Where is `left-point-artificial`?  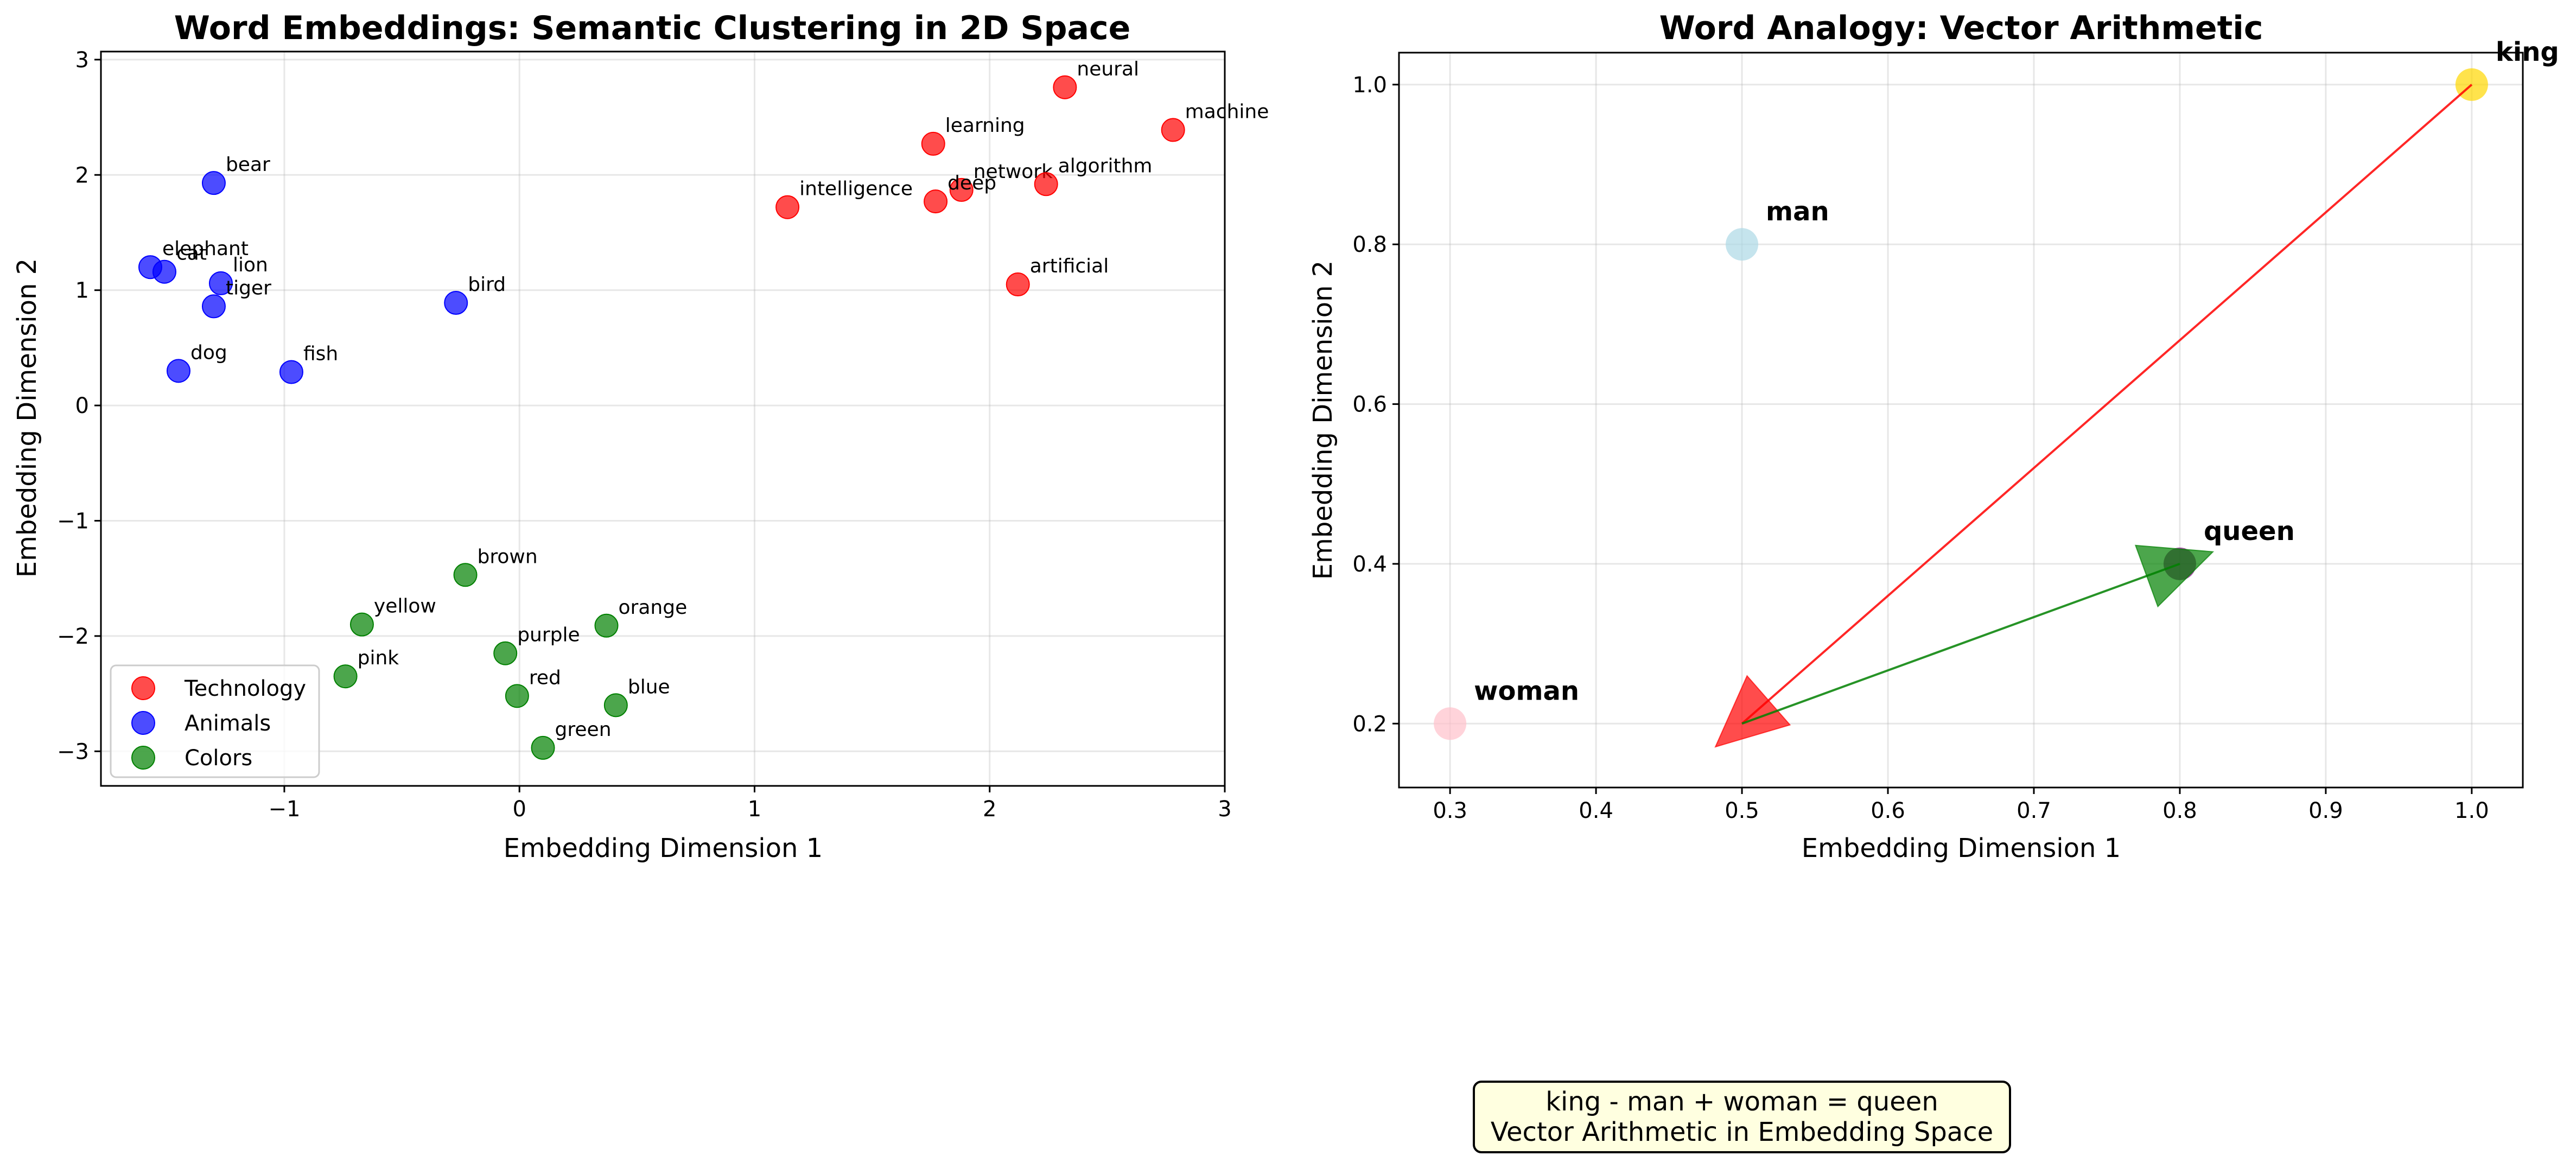
left-point-artificial is located at coordinates (1018, 285).